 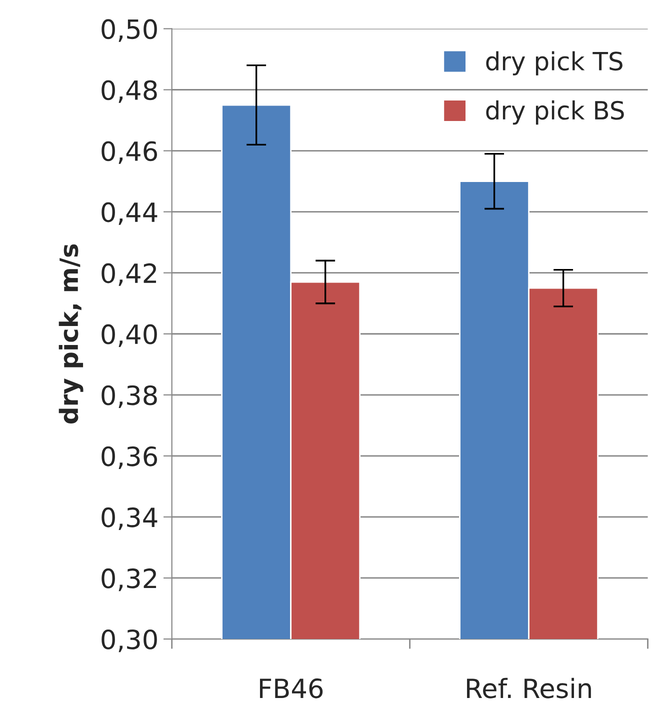 I want to click on y-tick-label: 0,48, so click(x=129, y=91).